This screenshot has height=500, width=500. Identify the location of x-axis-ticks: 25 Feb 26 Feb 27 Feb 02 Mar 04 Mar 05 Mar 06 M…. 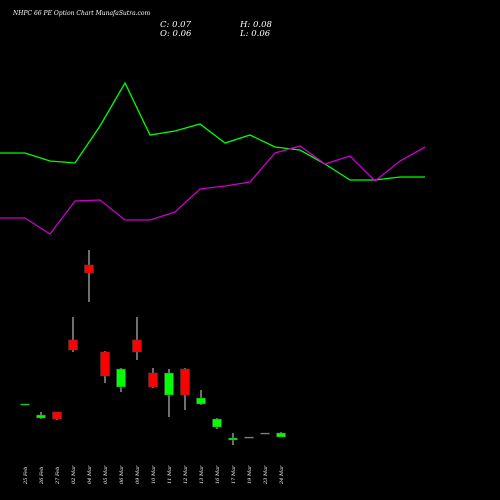
(154, 475).